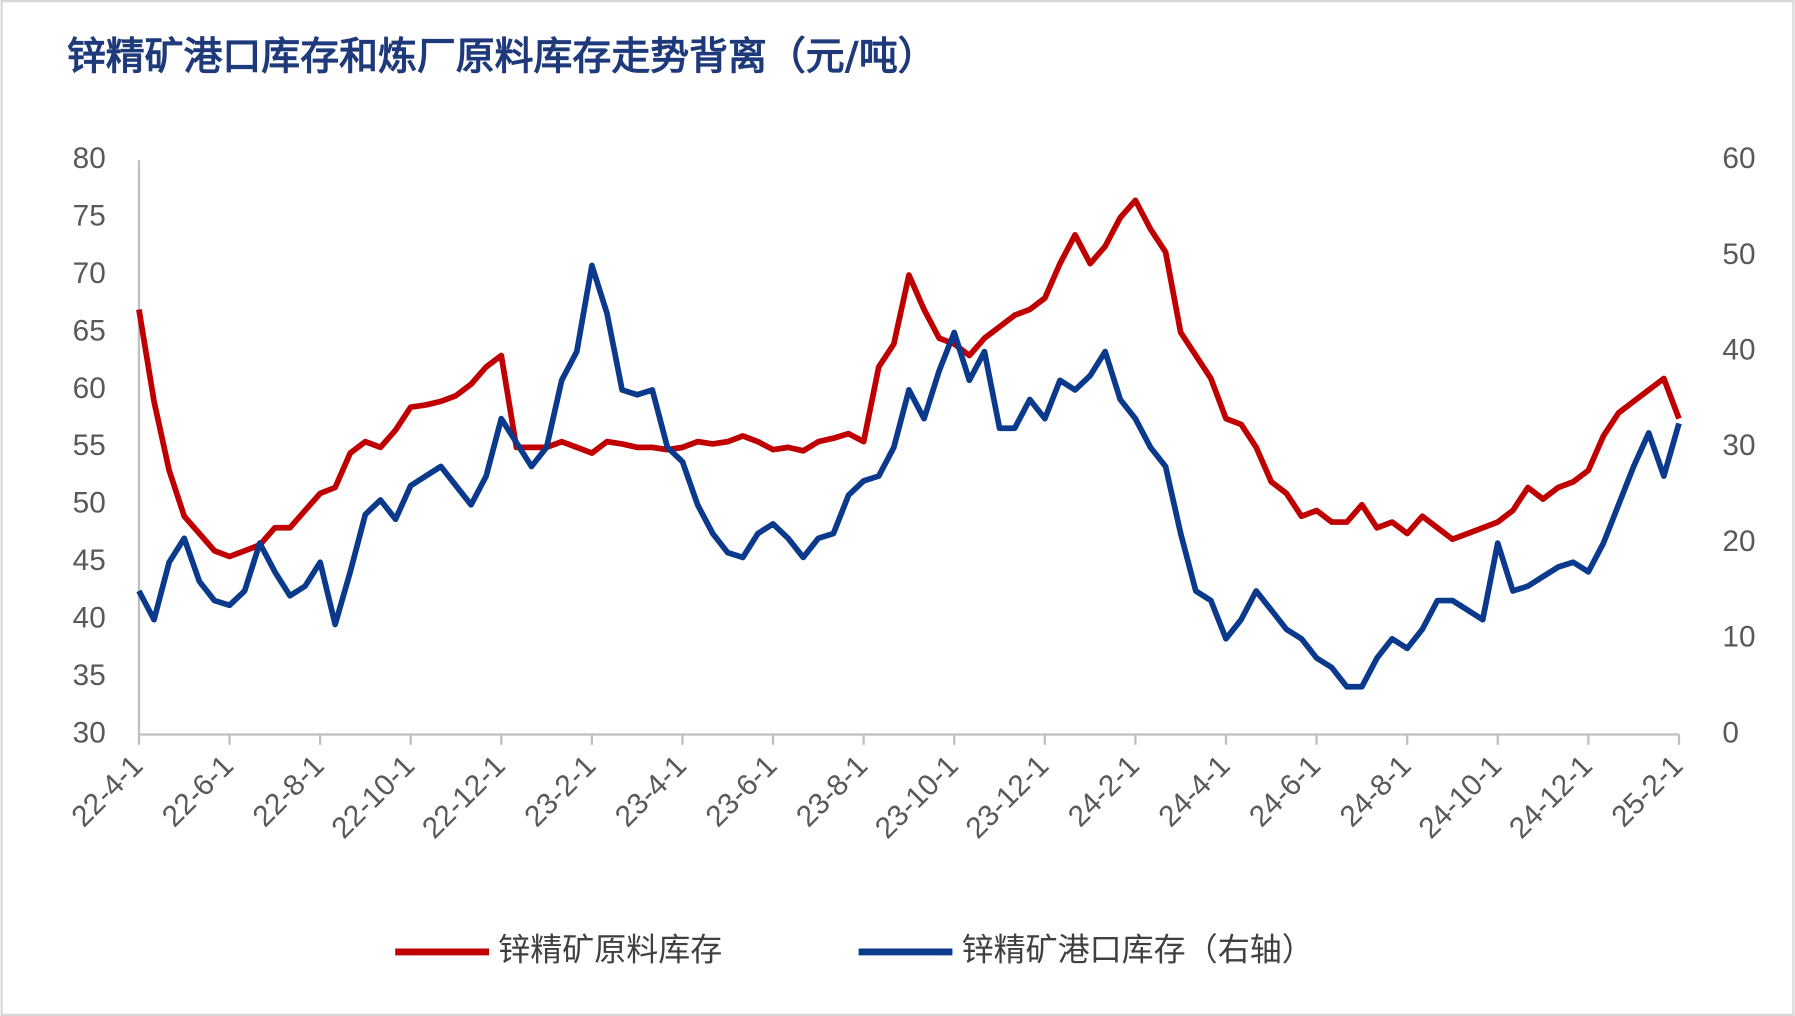  I want to click on y-tick-label: 80, so click(89, 158).